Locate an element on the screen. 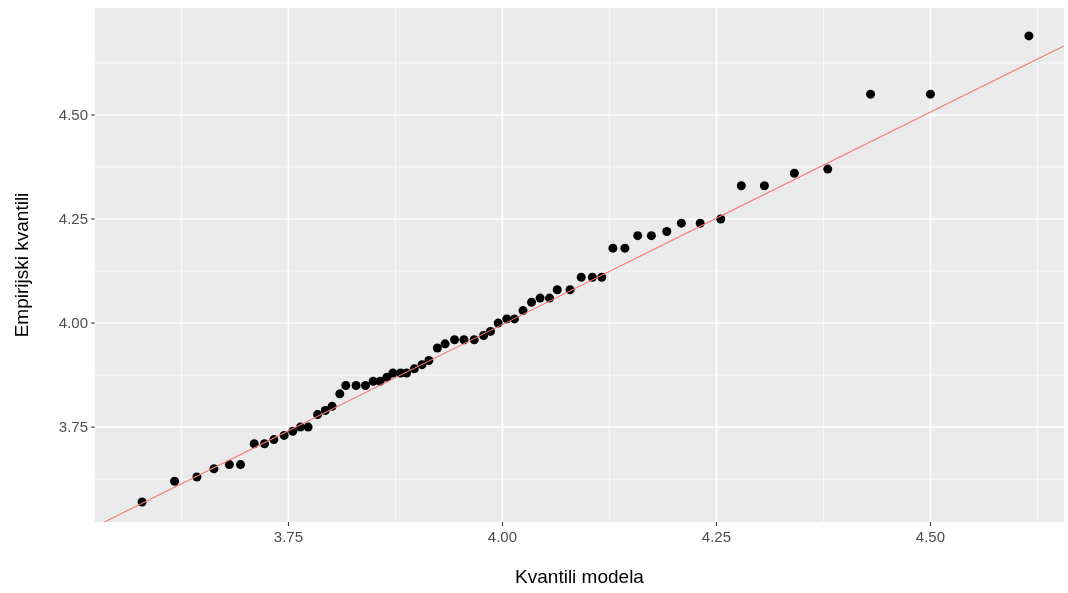 This screenshot has height=593, width=1068. y-axis-title: Empirijski kvantili is located at coordinates (21, 265).